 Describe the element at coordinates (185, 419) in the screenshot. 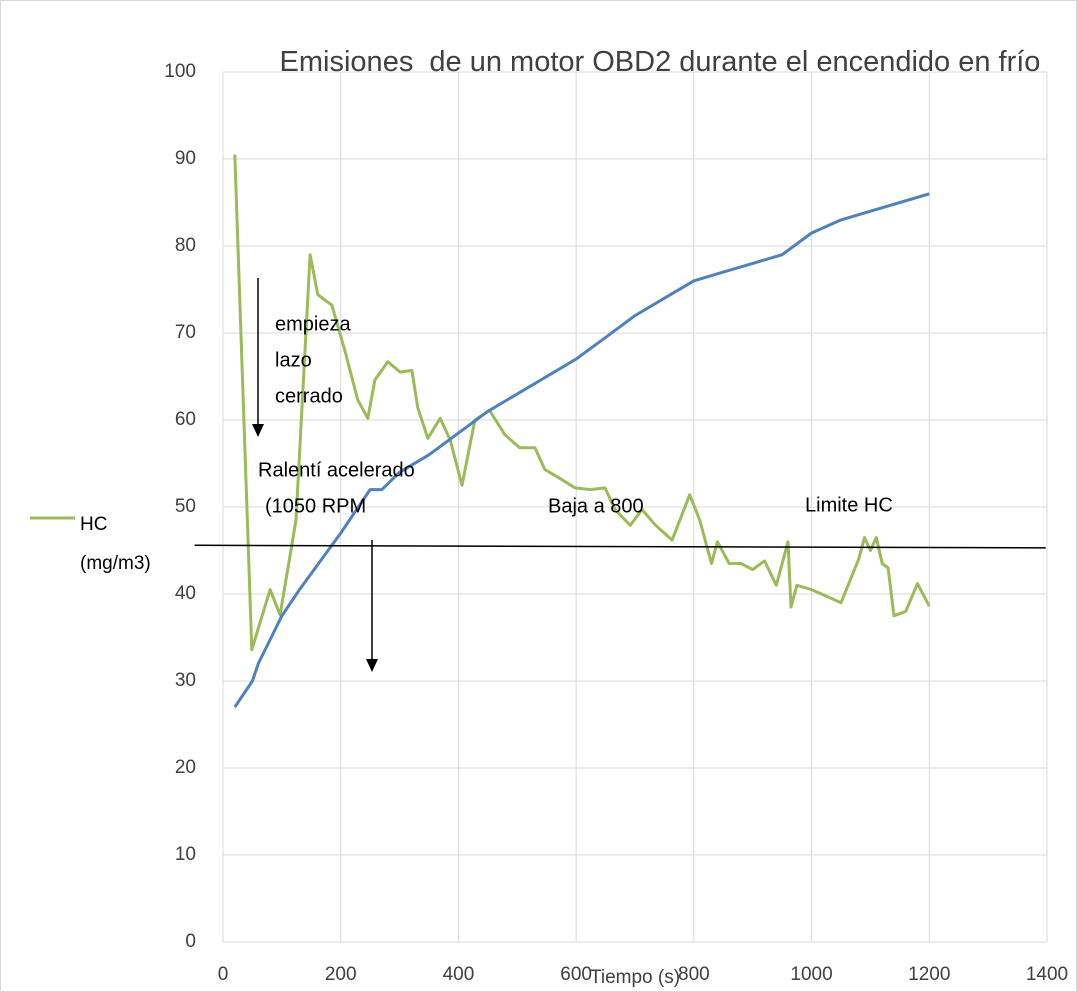

I see `y-tick-label: 60` at that location.